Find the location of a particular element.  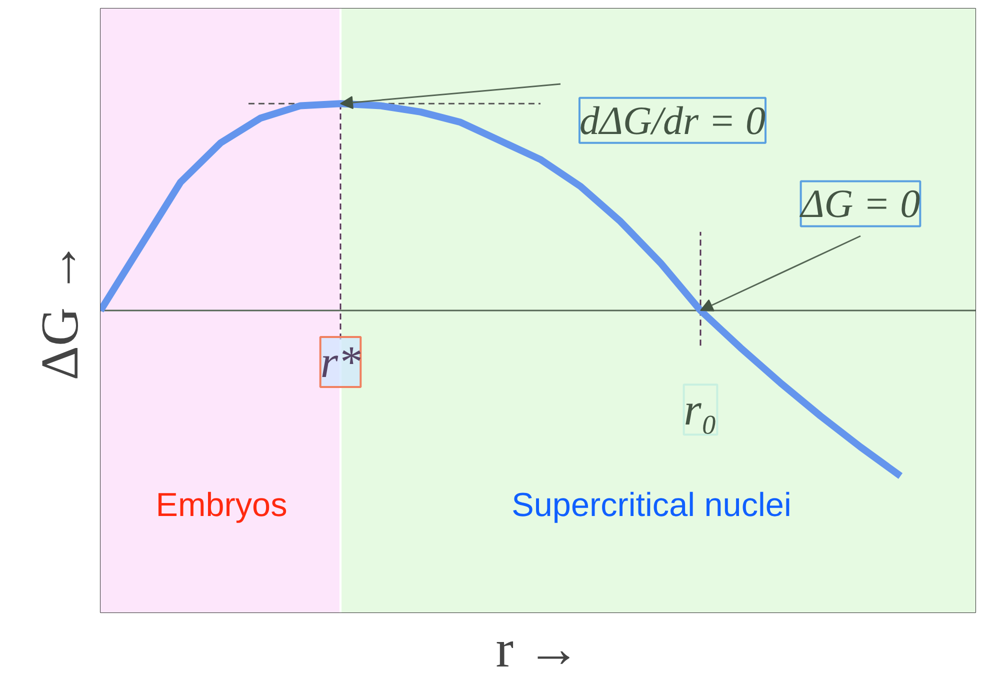

x-axis-title: r → is located at coordinates (538, 648).